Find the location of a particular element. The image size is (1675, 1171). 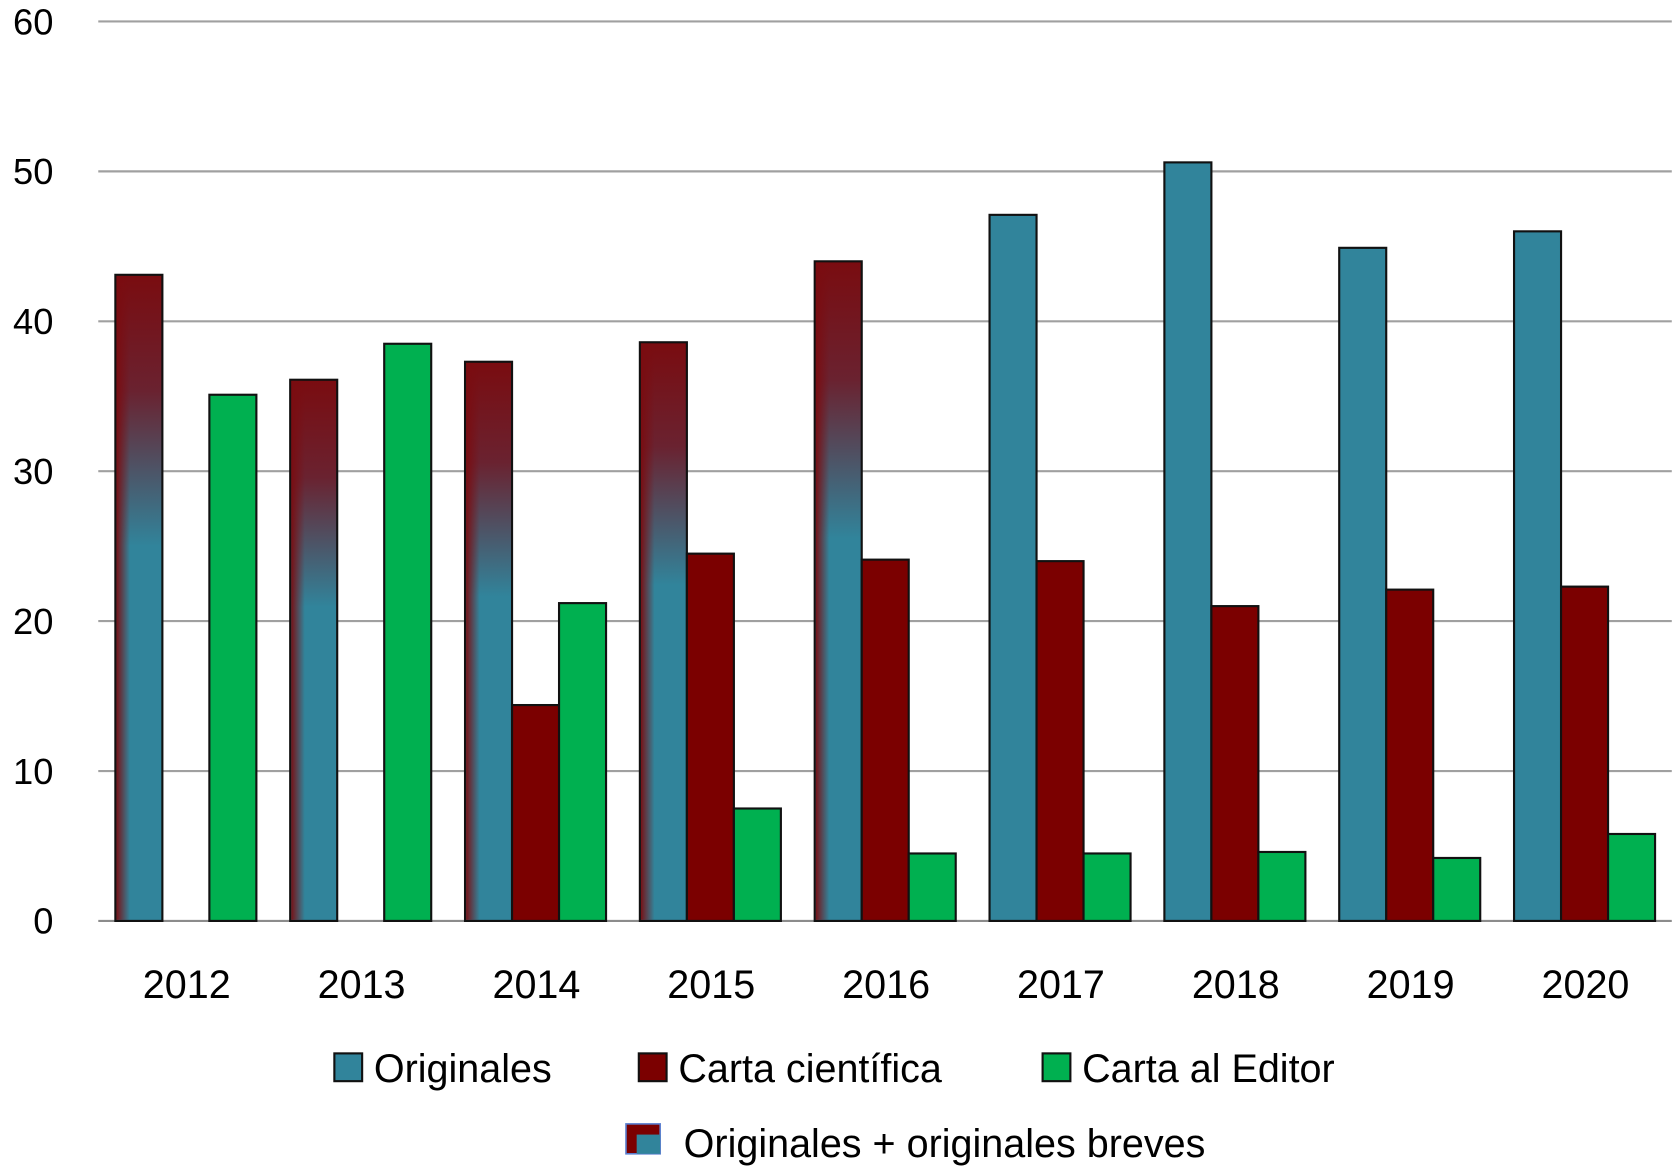

y-tick-label: 30 is located at coordinates (33, 471).